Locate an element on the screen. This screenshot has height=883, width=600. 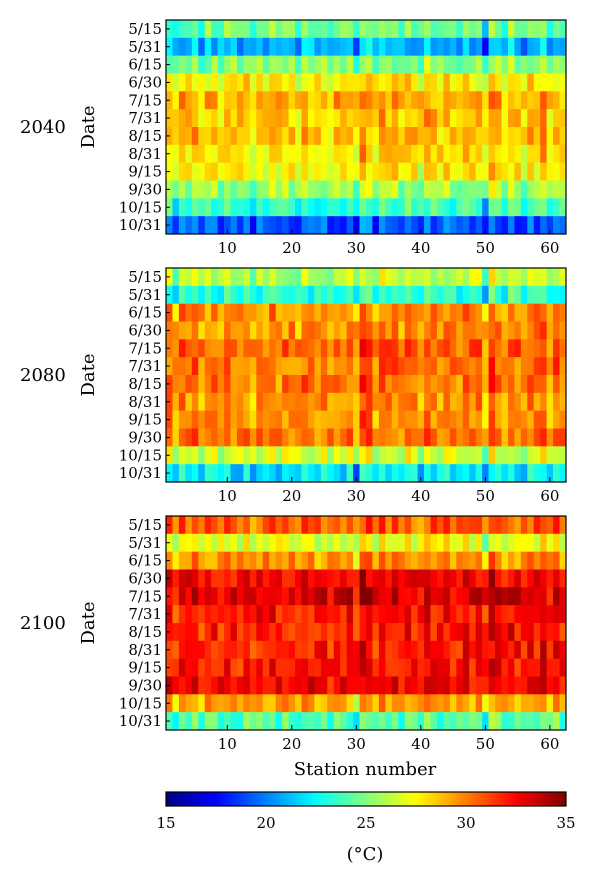
date-tick-label: 9/30 is located at coordinates (145, 437).